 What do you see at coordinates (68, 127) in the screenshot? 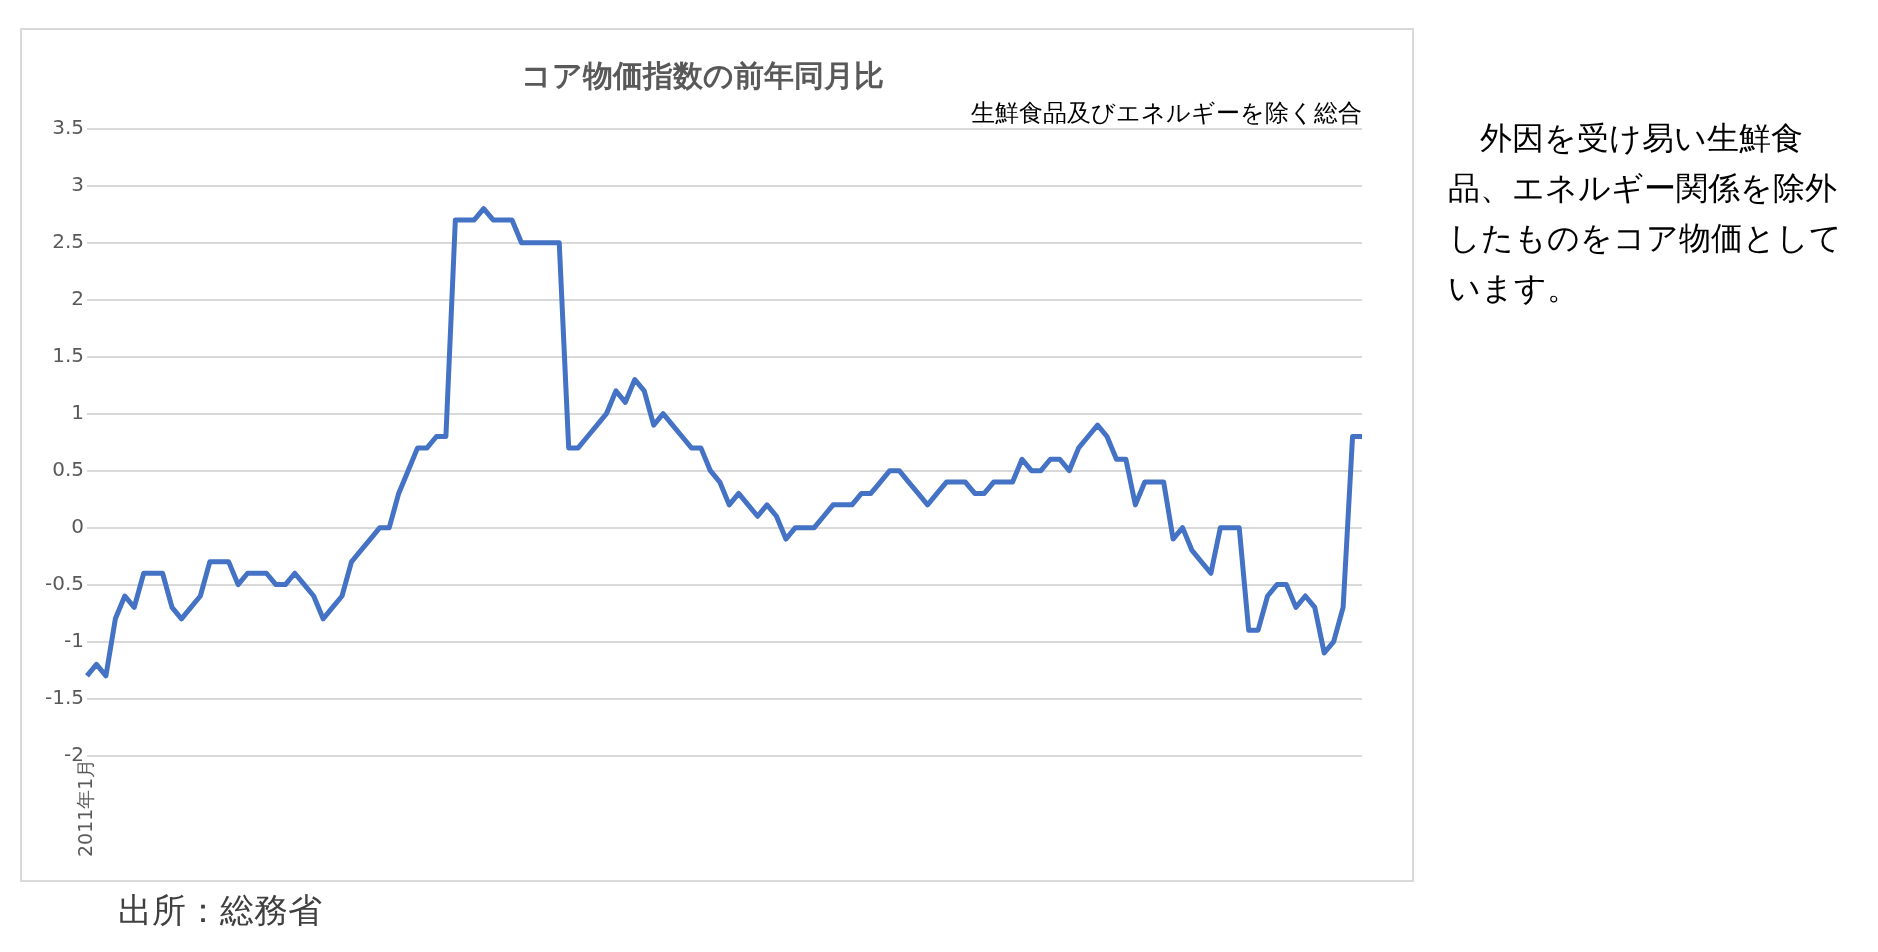
I see `y-tick-label: 3.5` at bounding box center [68, 127].